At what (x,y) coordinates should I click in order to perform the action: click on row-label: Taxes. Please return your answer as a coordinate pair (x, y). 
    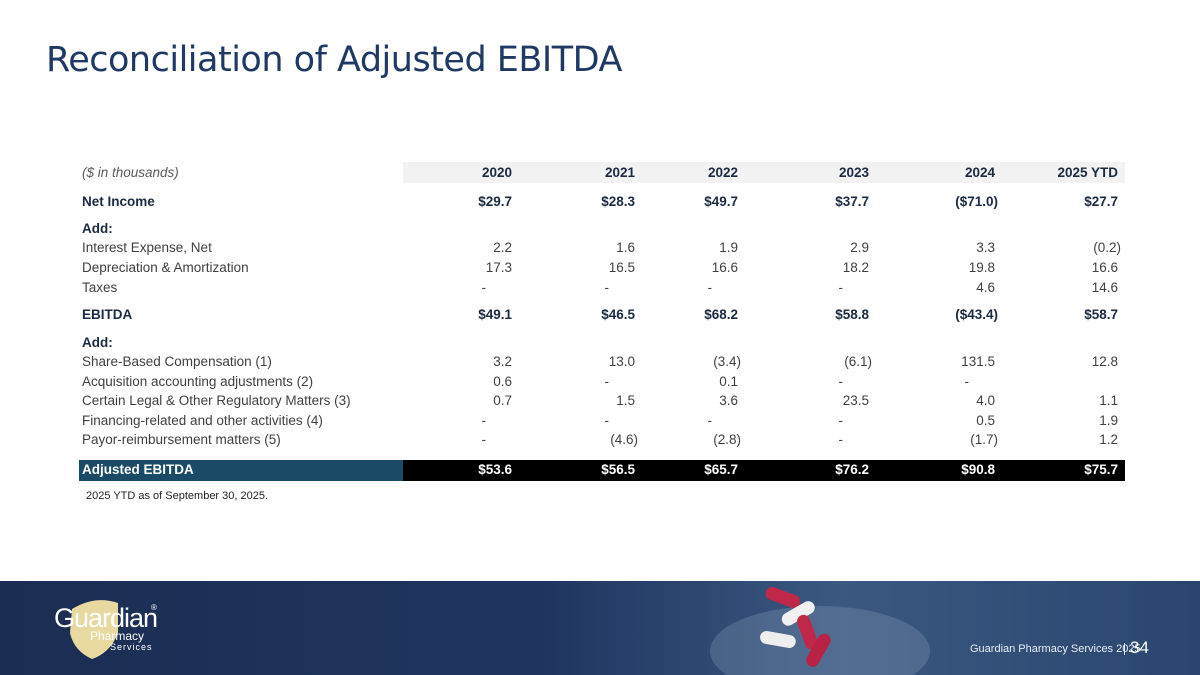
    Looking at the image, I should click on (100, 287).